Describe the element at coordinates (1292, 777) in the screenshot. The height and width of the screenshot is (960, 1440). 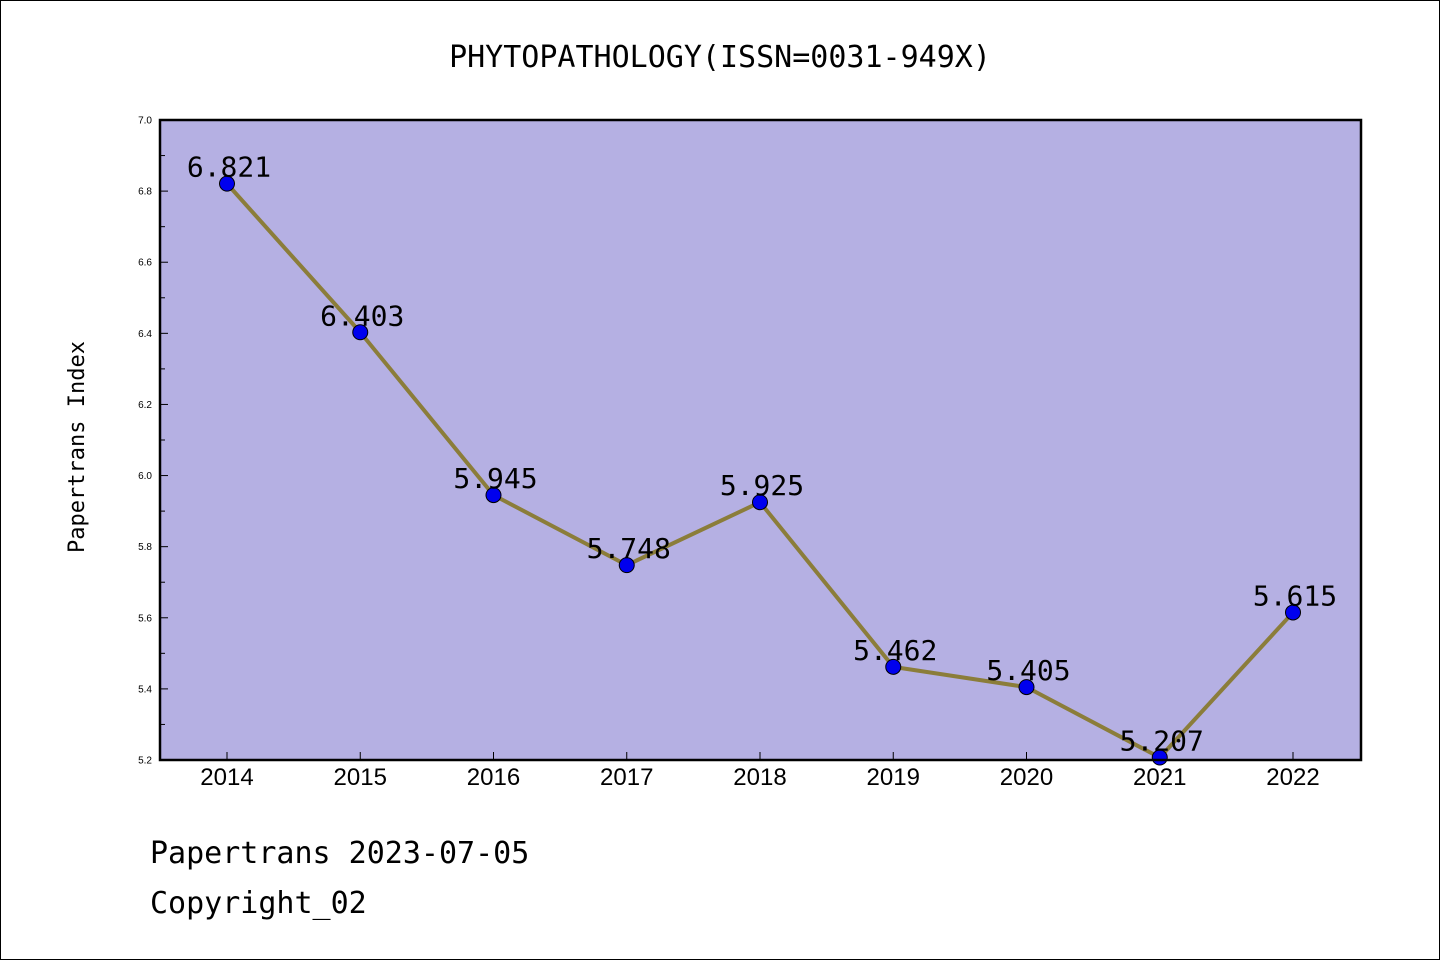
I see `x-tick-label: 2022` at that location.